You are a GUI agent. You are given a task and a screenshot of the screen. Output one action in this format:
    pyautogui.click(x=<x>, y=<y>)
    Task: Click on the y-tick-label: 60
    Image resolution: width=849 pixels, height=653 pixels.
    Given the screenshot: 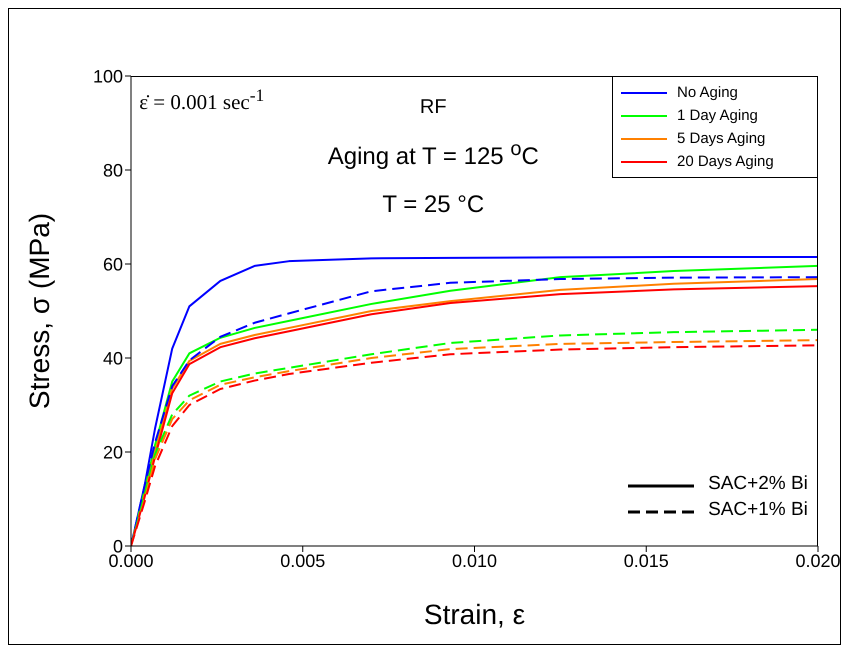 What is the action you would take?
    pyautogui.click(x=112, y=264)
    